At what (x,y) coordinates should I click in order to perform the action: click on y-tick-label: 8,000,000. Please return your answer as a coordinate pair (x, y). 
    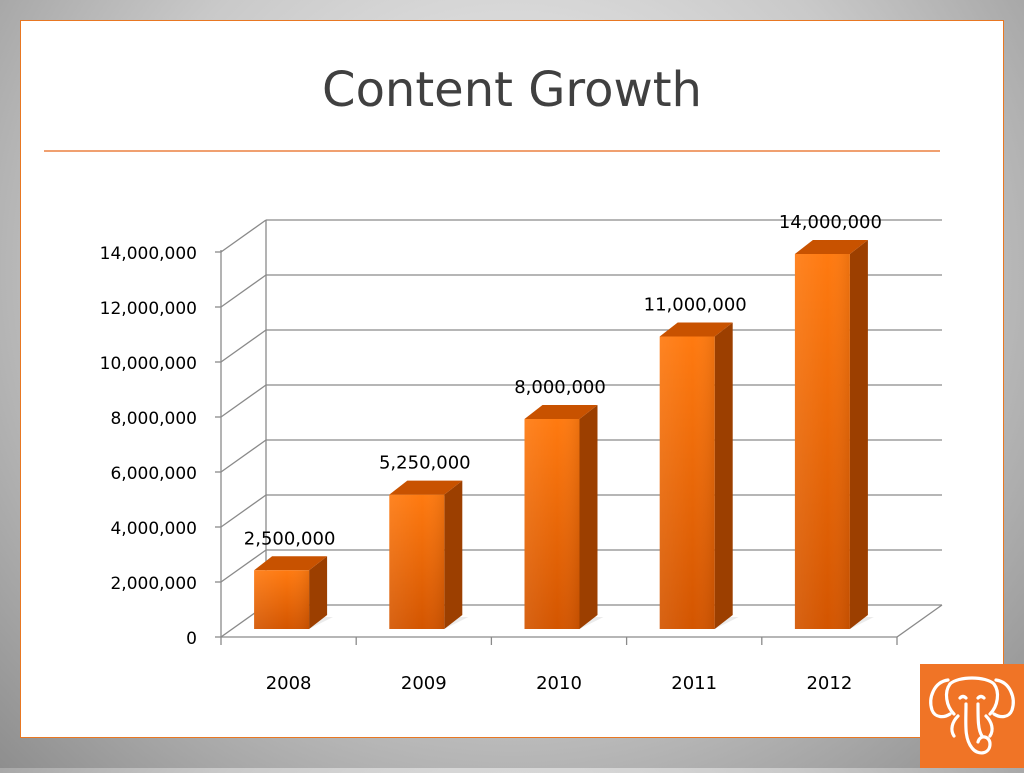
    Looking at the image, I should click on (153, 419).